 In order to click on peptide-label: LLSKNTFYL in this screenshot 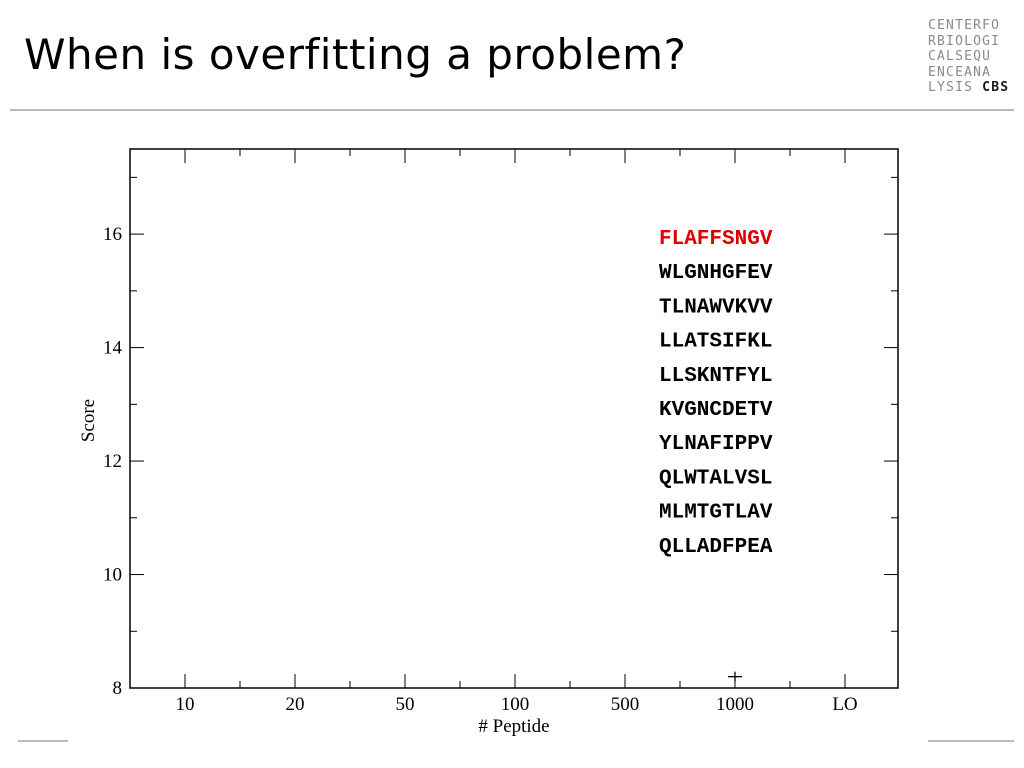, I will do `click(715, 376)`.